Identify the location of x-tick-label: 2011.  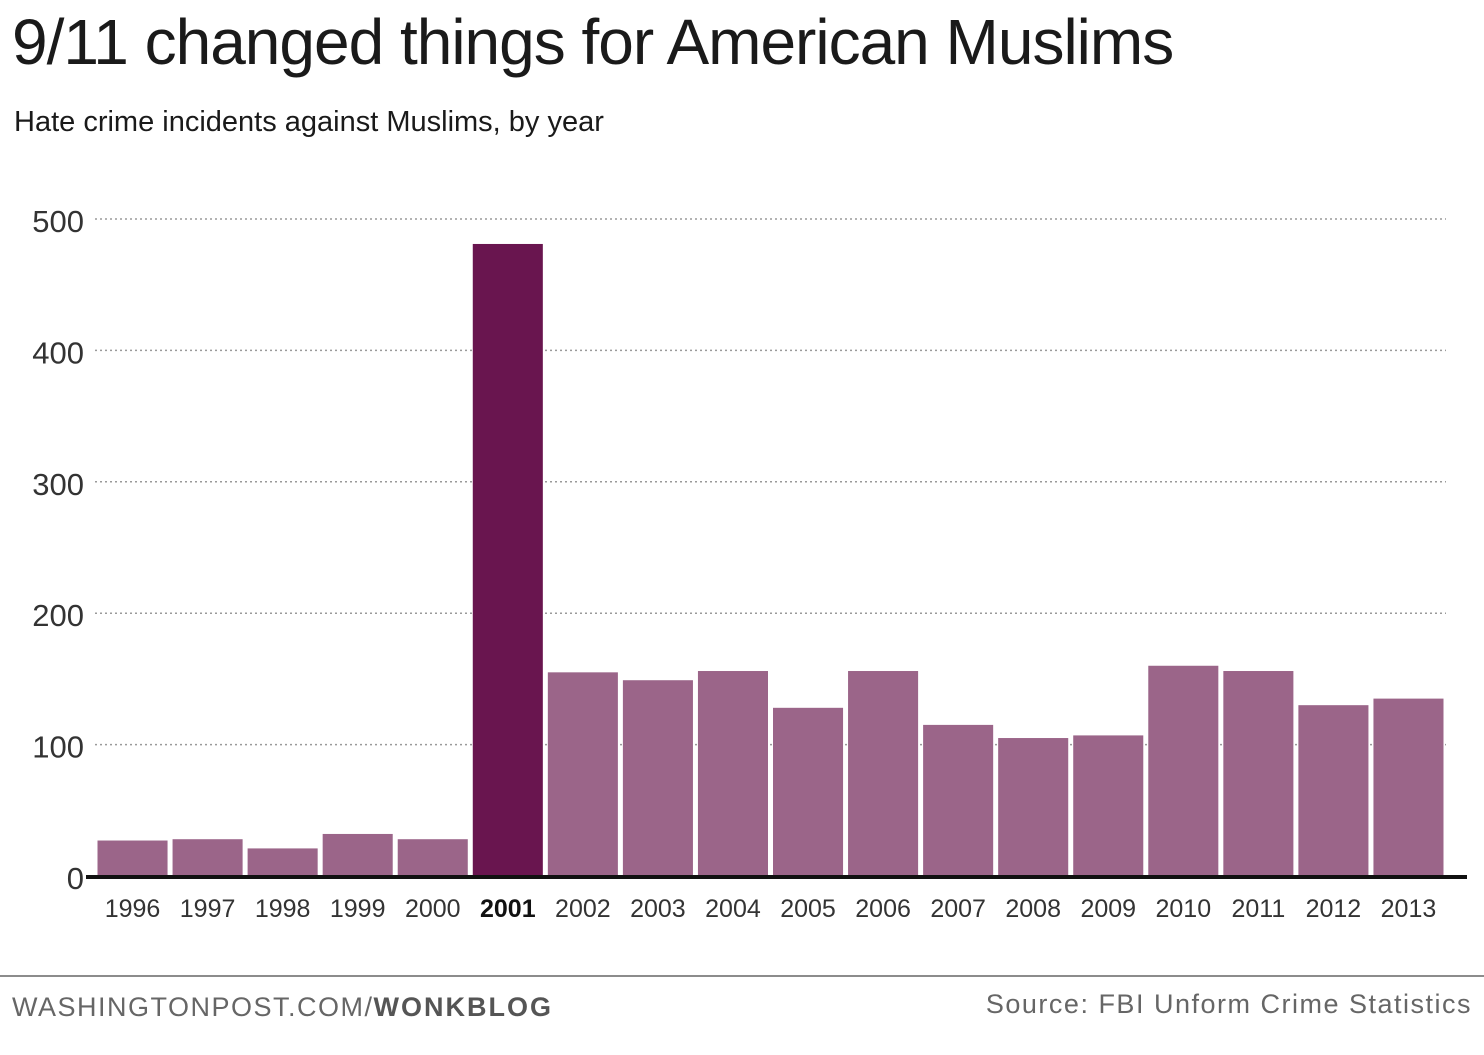
(1258, 909).